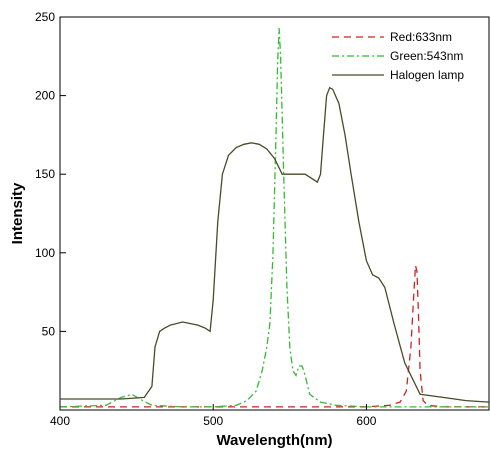 This screenshot has height=453, width=490. I want to click on legend: Red:633nm Green:543nm Halogen lamp, so click(398, 56).